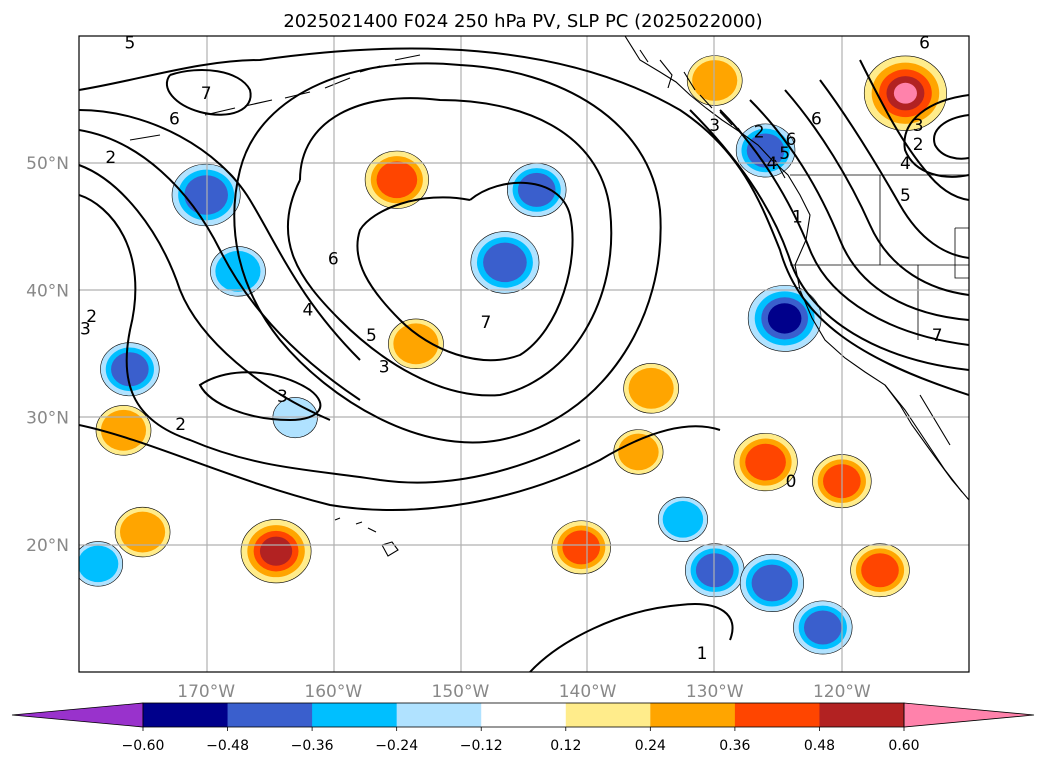  Describe the element at coordinates (951, 137) in the screenshot. I see `slp-contour-high-ne-inner` at that location.